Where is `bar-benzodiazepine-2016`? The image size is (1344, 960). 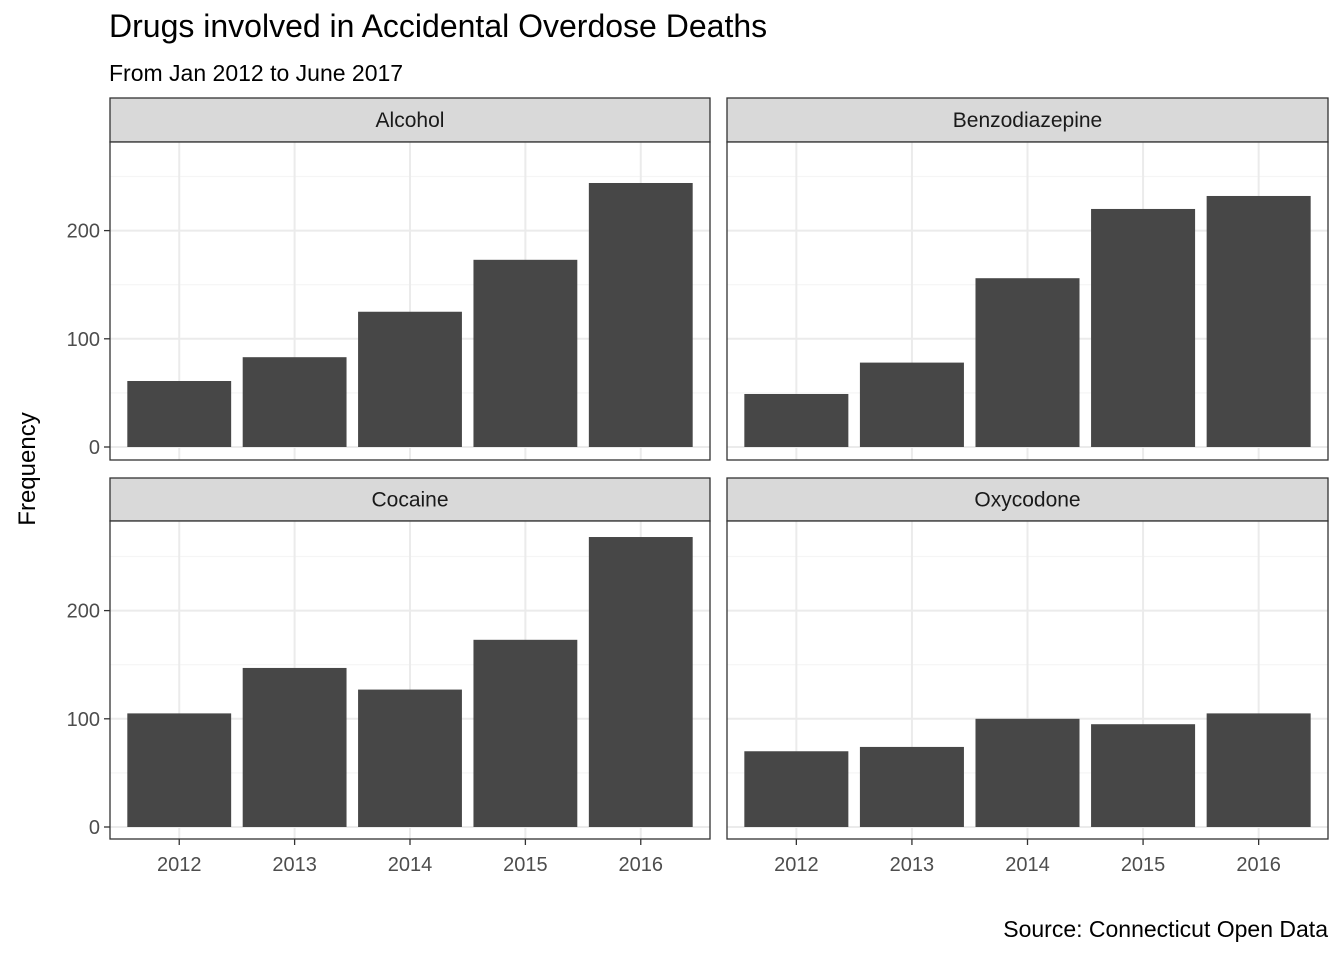
bar-benzodiazepine-2016 is located at coordinates (1258, 321).